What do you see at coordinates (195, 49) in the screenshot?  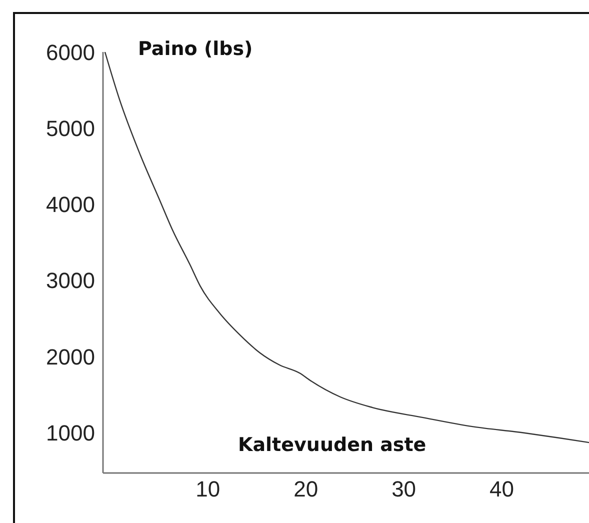 I see `y-axis-title: Paino (lbs)` at bounding box center [195, 49].